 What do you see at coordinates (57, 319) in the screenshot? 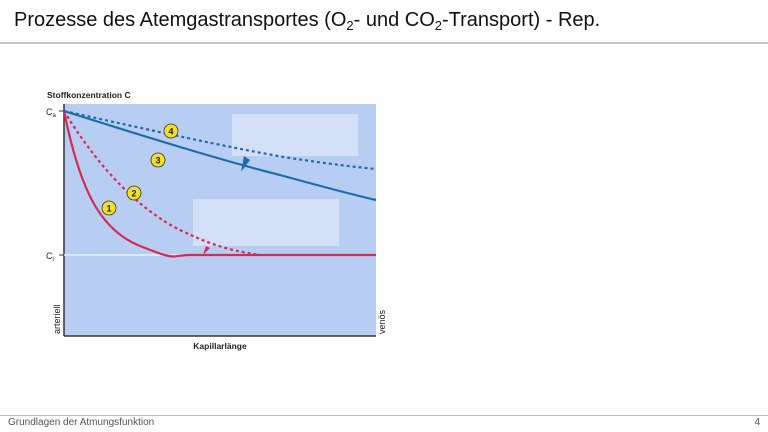
I see `arteriell-label: arteriell` at bounding box center [57, 319].